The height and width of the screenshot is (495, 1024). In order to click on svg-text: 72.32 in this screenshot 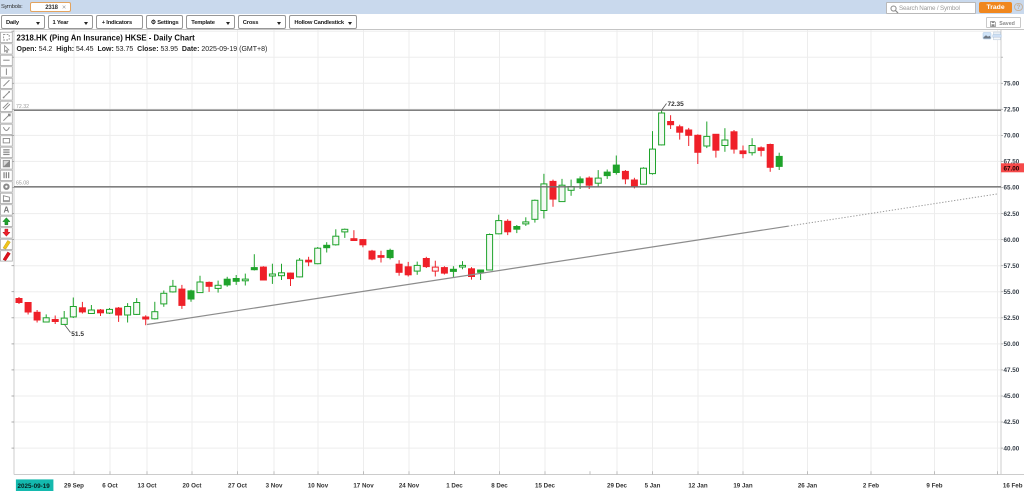, I will do `click(22, 107)`.